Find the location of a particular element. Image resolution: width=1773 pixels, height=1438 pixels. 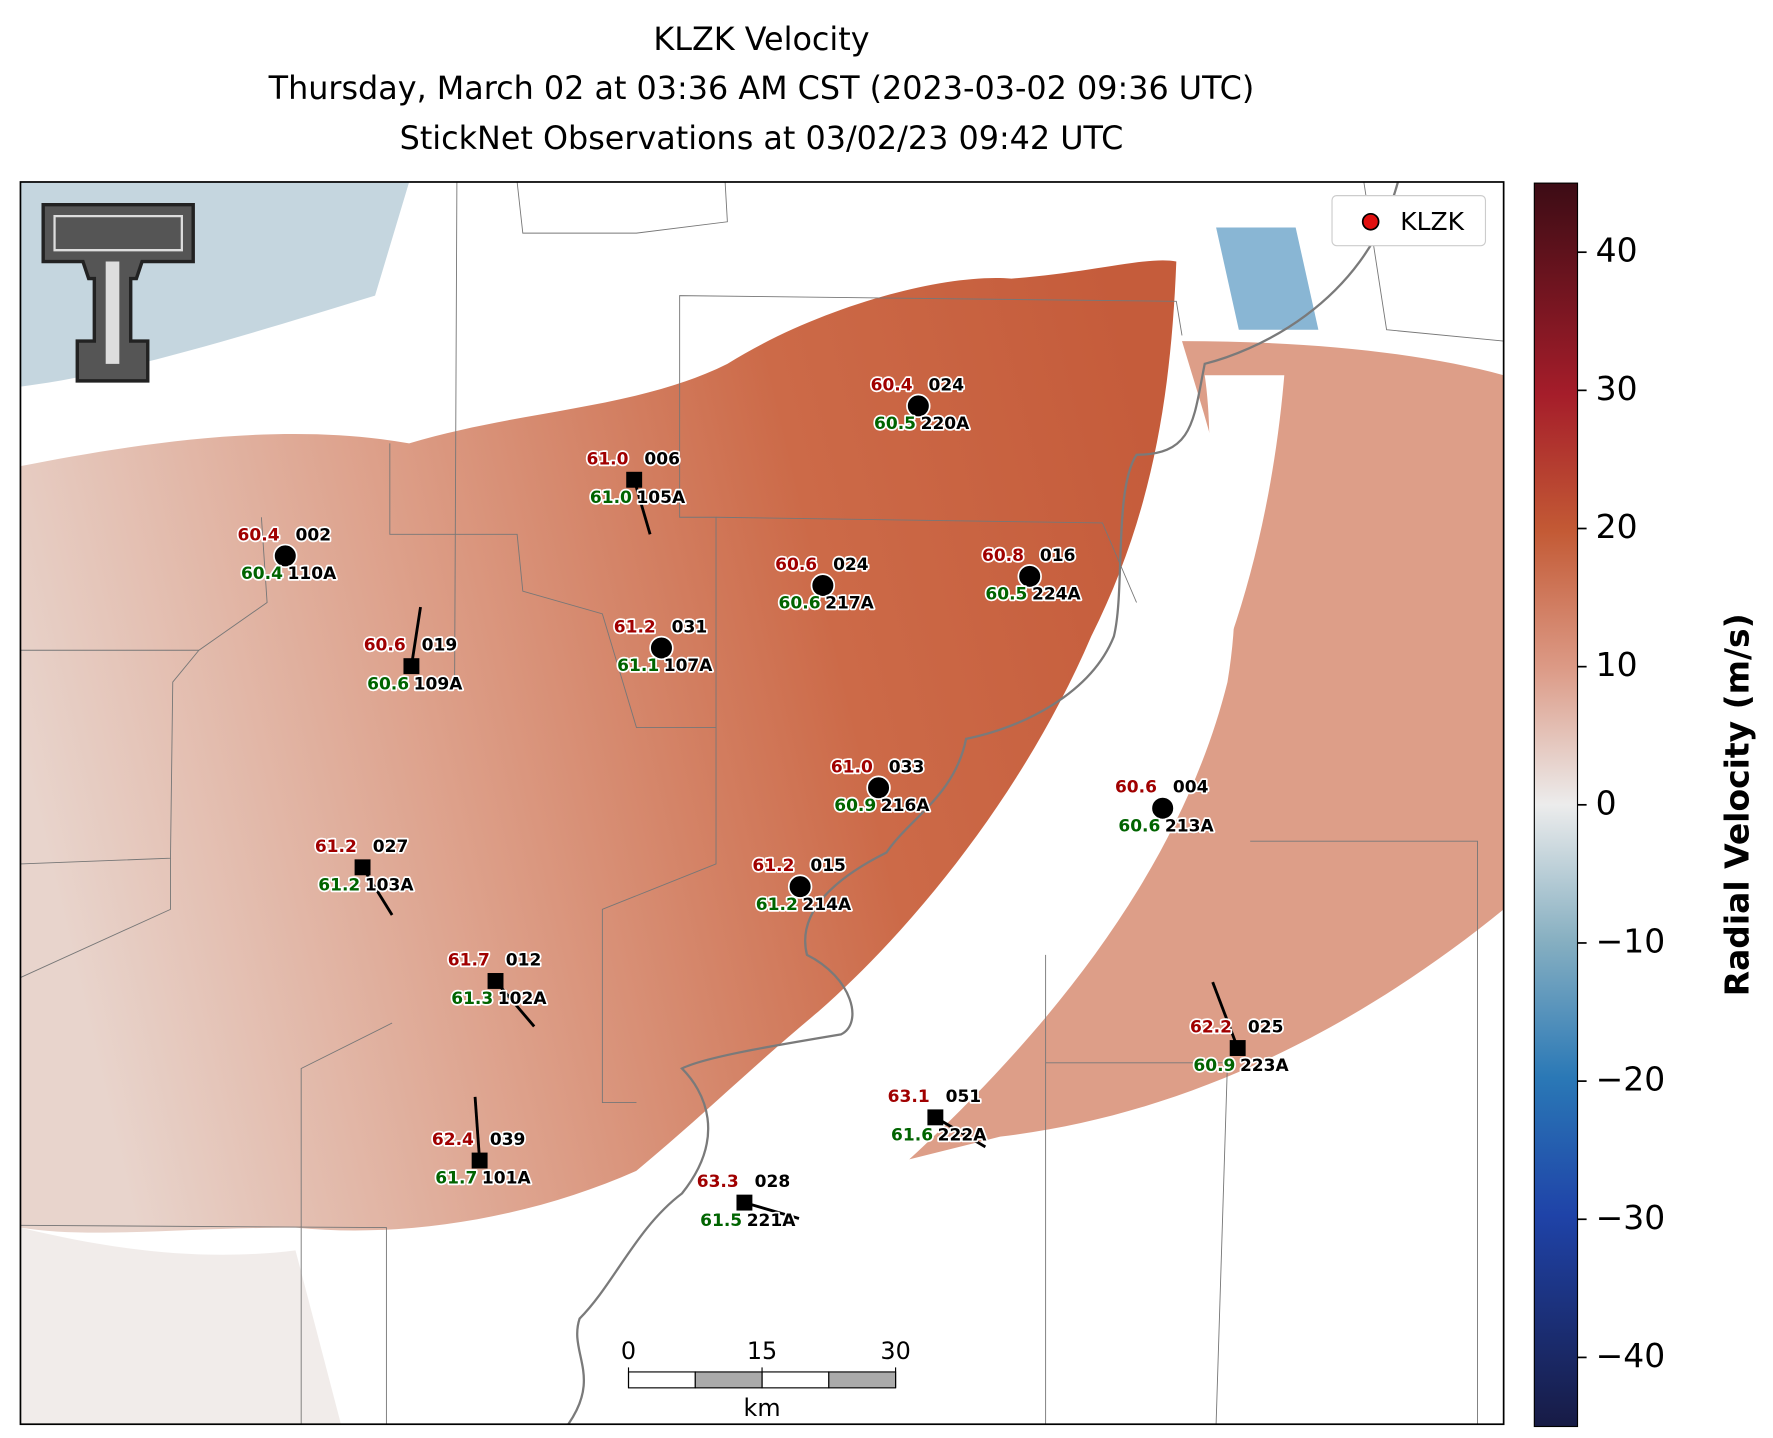

station-id-label: 101A is located at coordinates (507, 1179).